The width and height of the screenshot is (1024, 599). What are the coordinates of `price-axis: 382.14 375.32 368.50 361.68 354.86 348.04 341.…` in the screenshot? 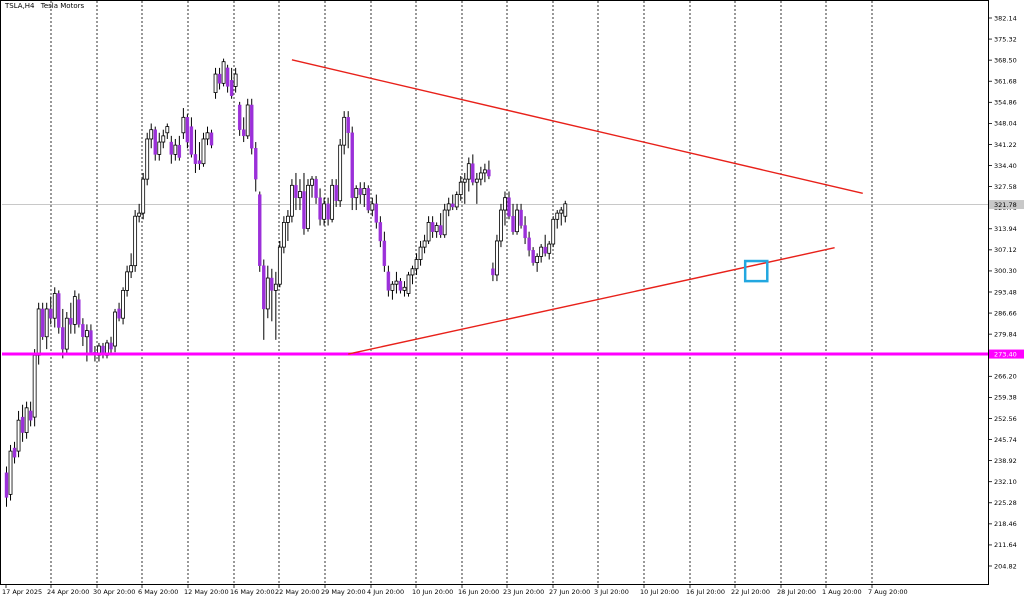 It's located at (1006, 292).